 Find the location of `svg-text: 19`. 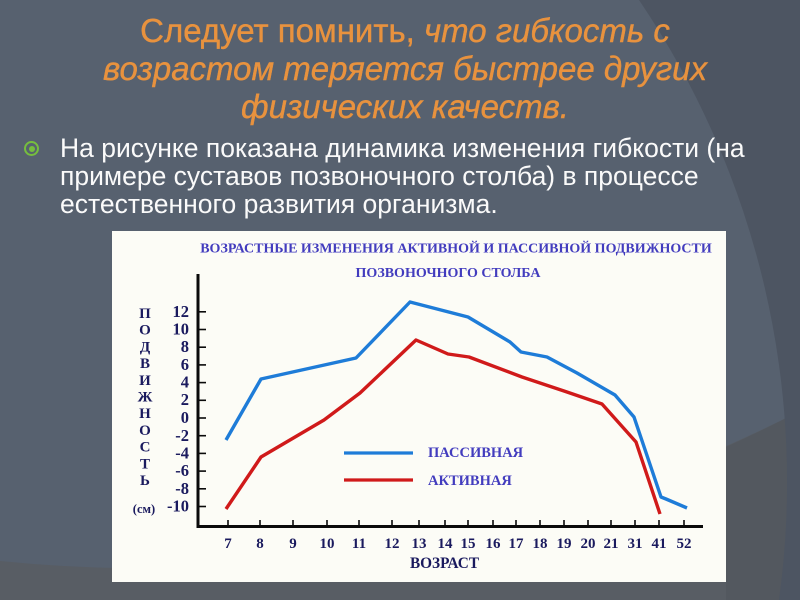

svg-text: 19 is located at coordinates (564, 544).